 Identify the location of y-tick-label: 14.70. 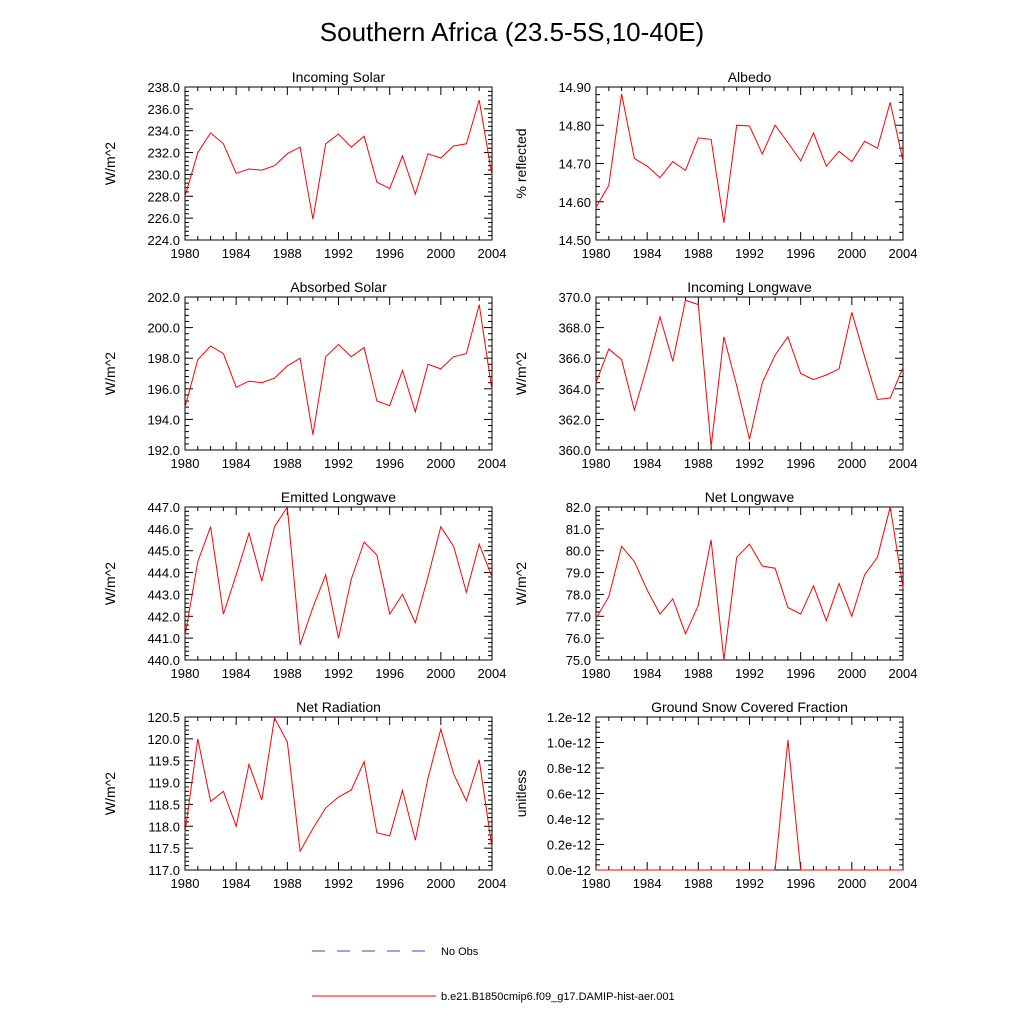
(574, 164).